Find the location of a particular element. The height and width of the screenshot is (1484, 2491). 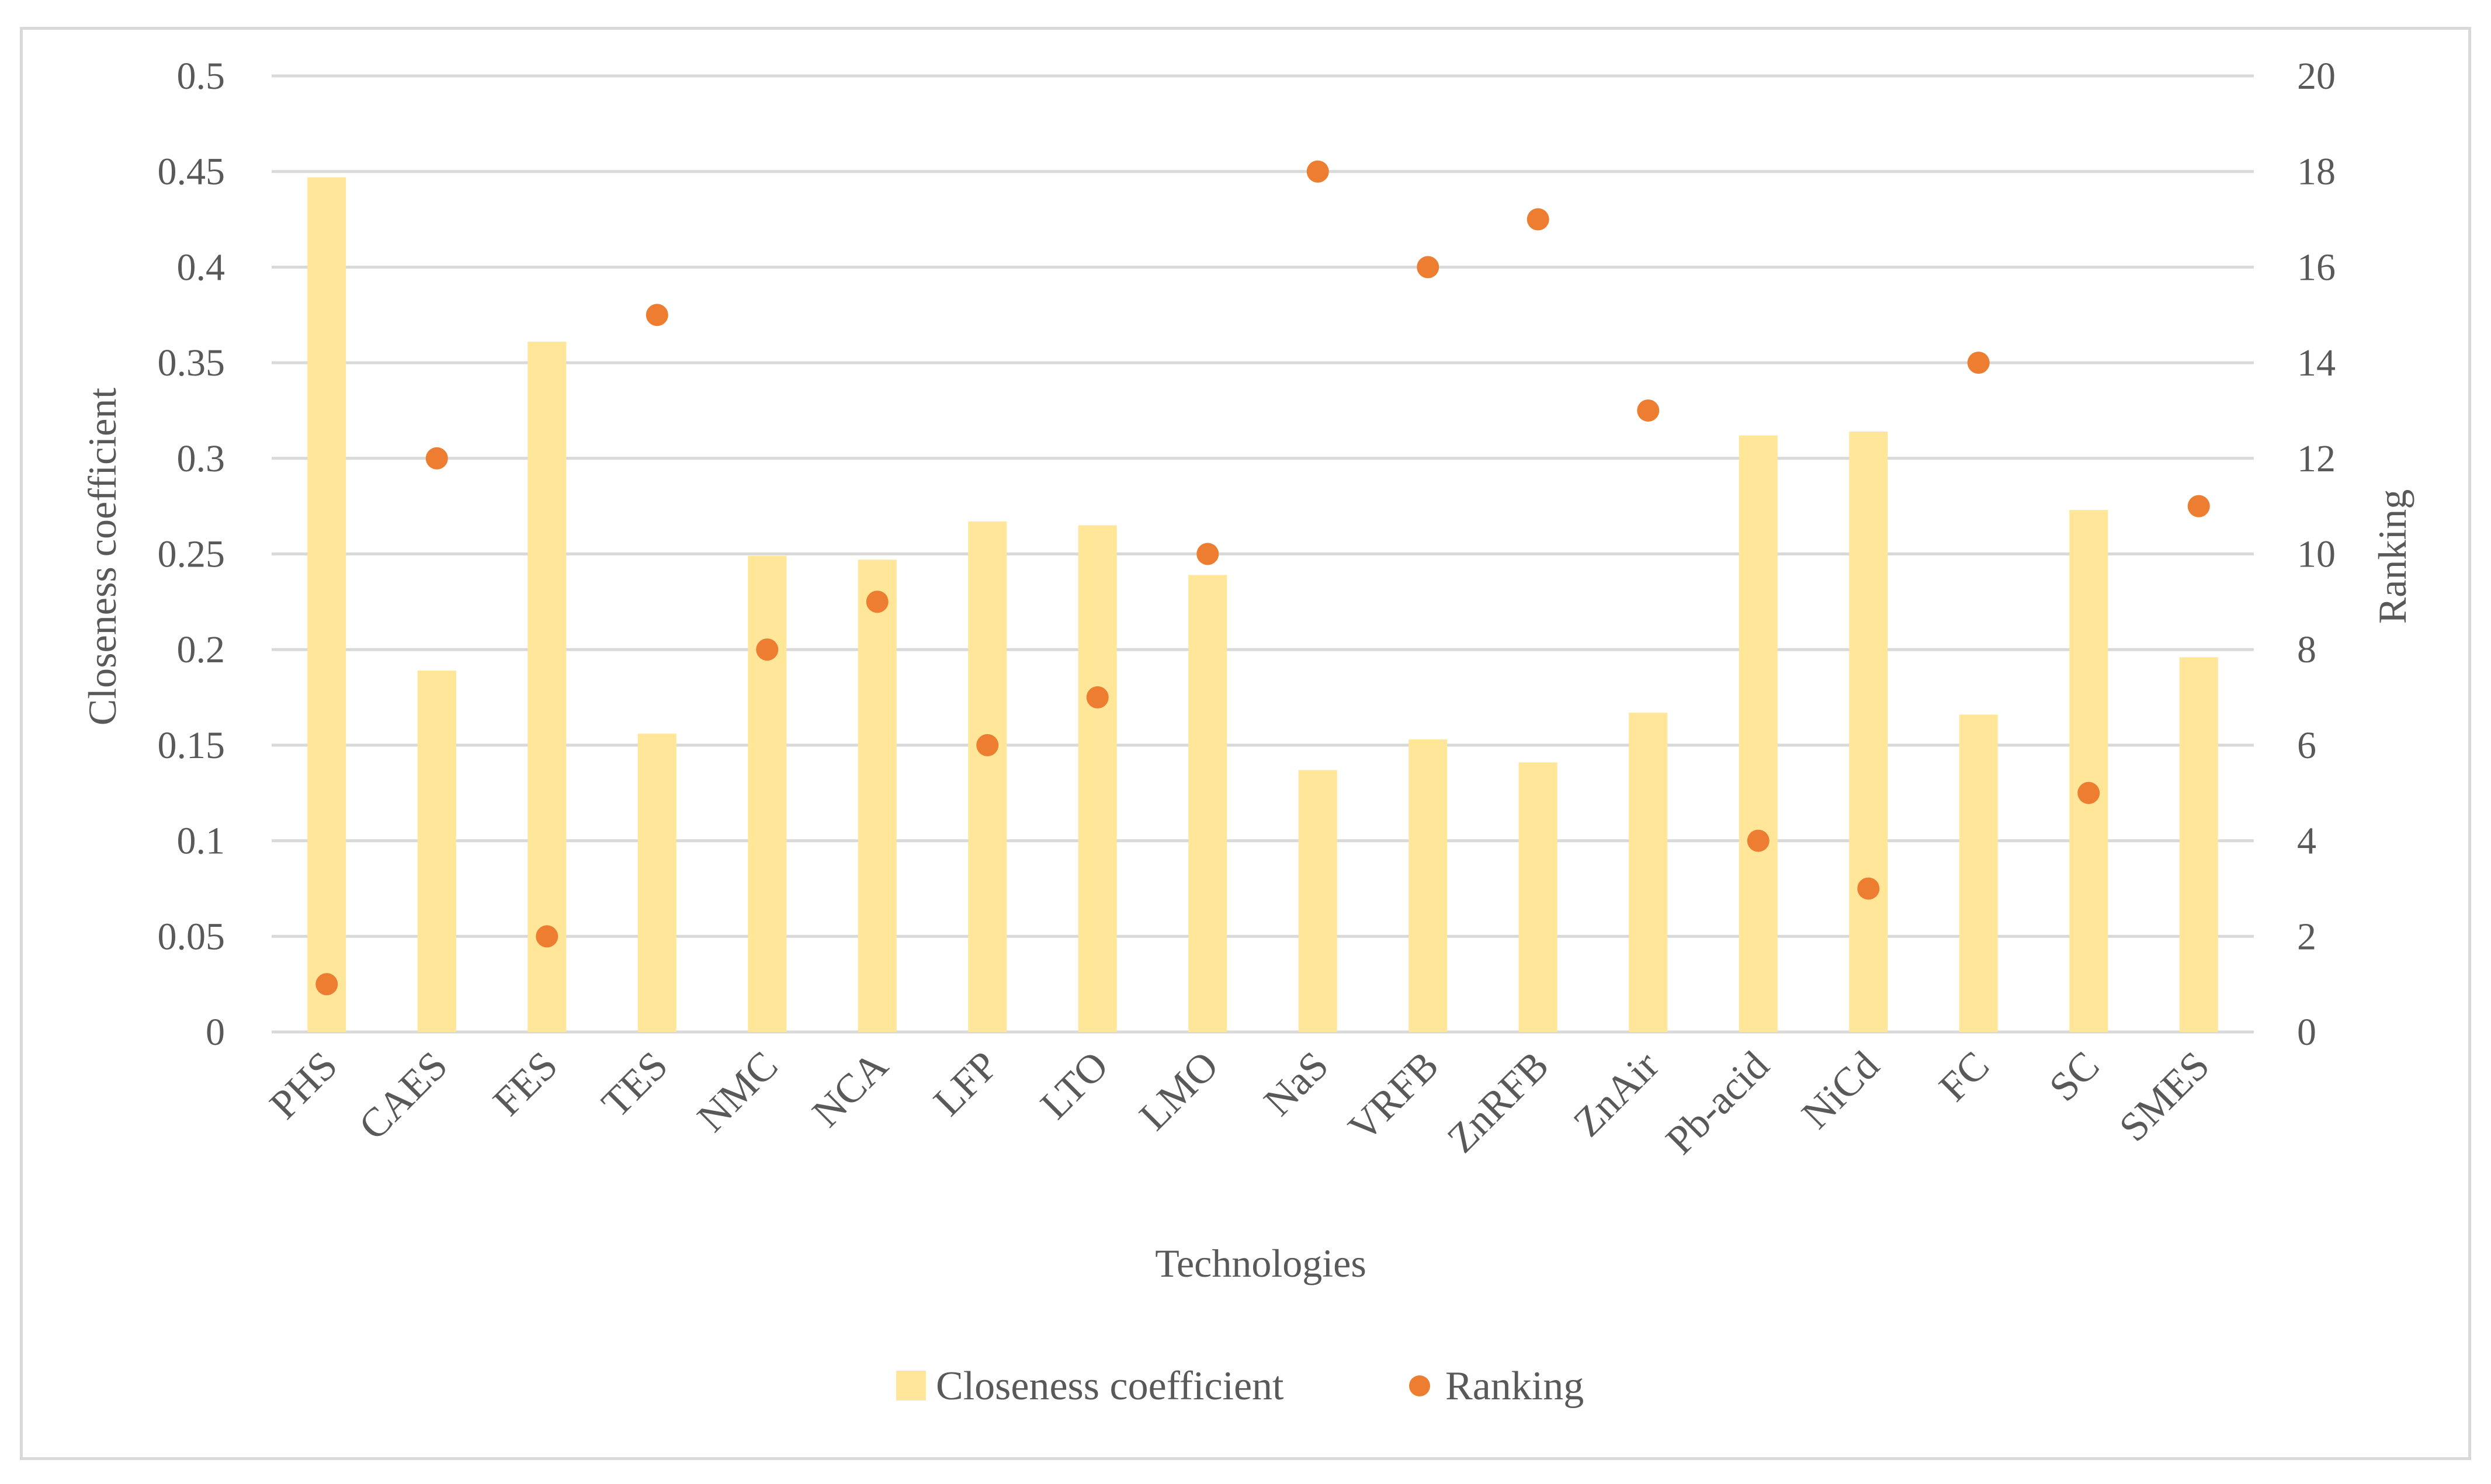

x-tick-label: PHS is located at coordinates (303, 1085).